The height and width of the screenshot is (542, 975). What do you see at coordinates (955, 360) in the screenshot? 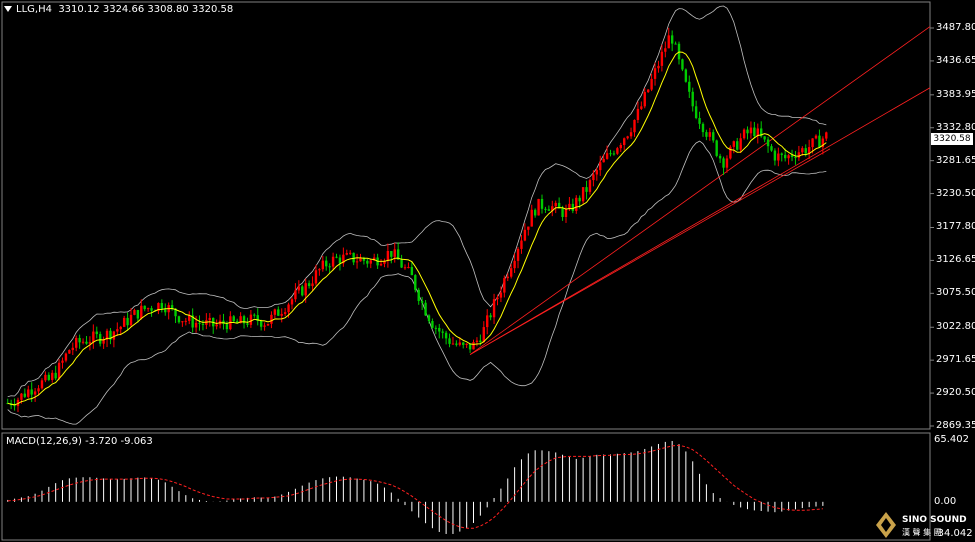
I see `price-tick-label: 2971.65` at bounding box center [955, 360].